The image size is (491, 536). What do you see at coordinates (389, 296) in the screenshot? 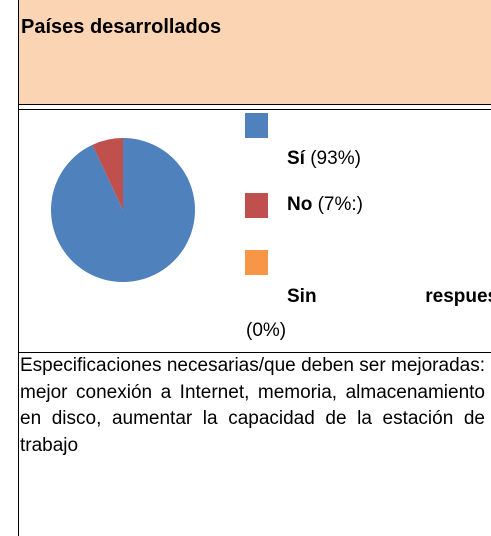
I see `legend-label: Sin respuesta` at bounding box center [389, 296].